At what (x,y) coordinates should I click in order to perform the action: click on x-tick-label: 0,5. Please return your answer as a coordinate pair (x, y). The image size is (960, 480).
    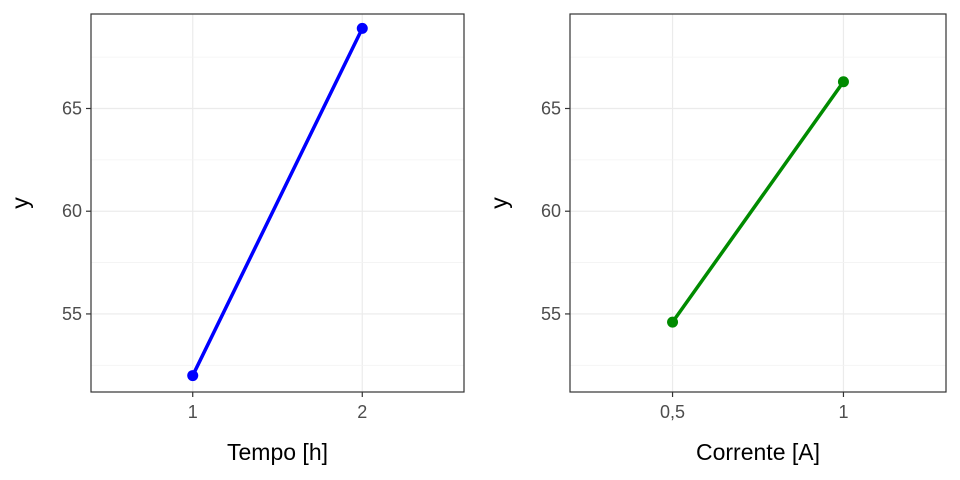
    Looking at the image, I should click on (672, 412).